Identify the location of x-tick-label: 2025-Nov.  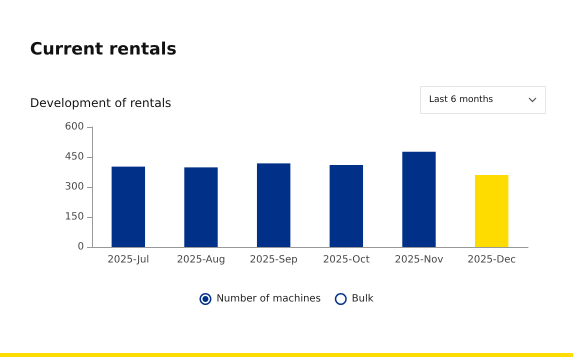
(419, 260).